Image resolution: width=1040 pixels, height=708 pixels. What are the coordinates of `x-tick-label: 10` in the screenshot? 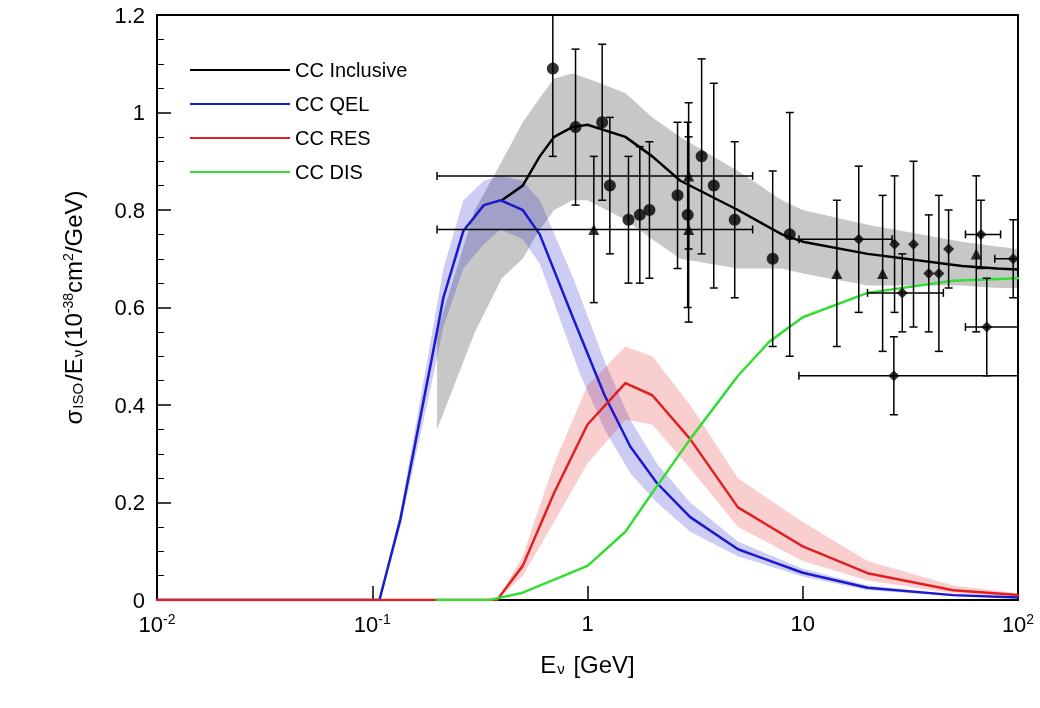 It's located at (802, 623).